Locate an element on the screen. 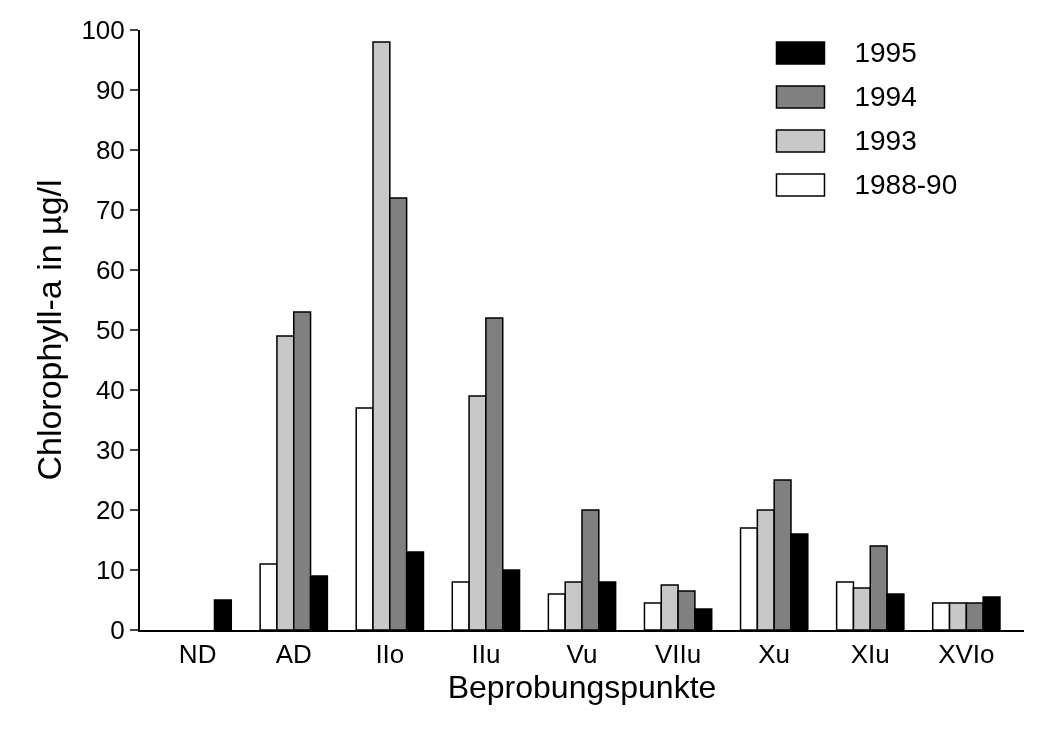 Image resolution: width=1054 pixels, height=740 pixels. x-tick-label: VIIu is located at coordinates (678, 654).